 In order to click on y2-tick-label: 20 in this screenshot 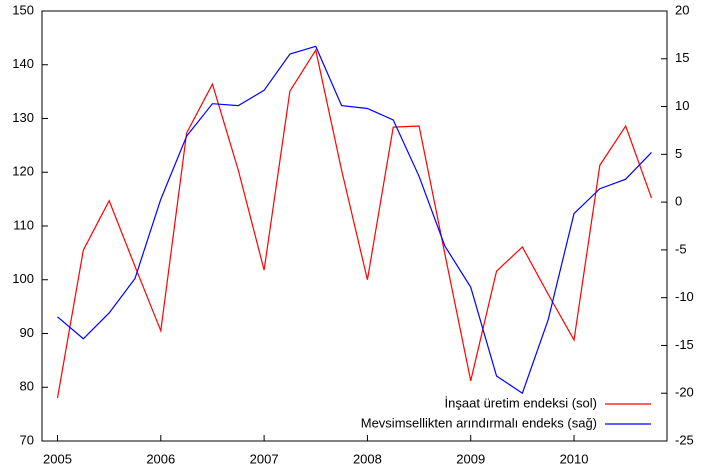, I will do `click(682, 9)`.